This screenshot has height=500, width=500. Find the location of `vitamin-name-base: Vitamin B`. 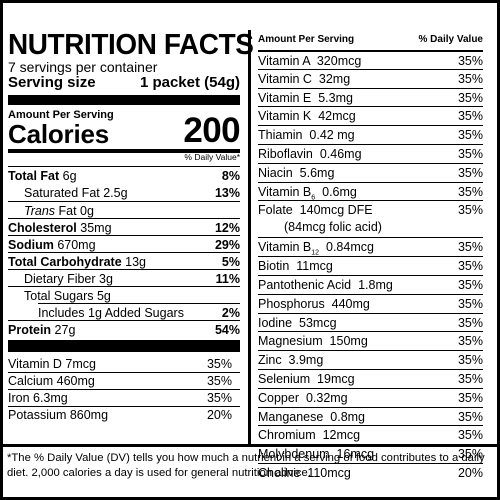

vitamin-name-base: Vitamin B is located at coordinates (285, 247).